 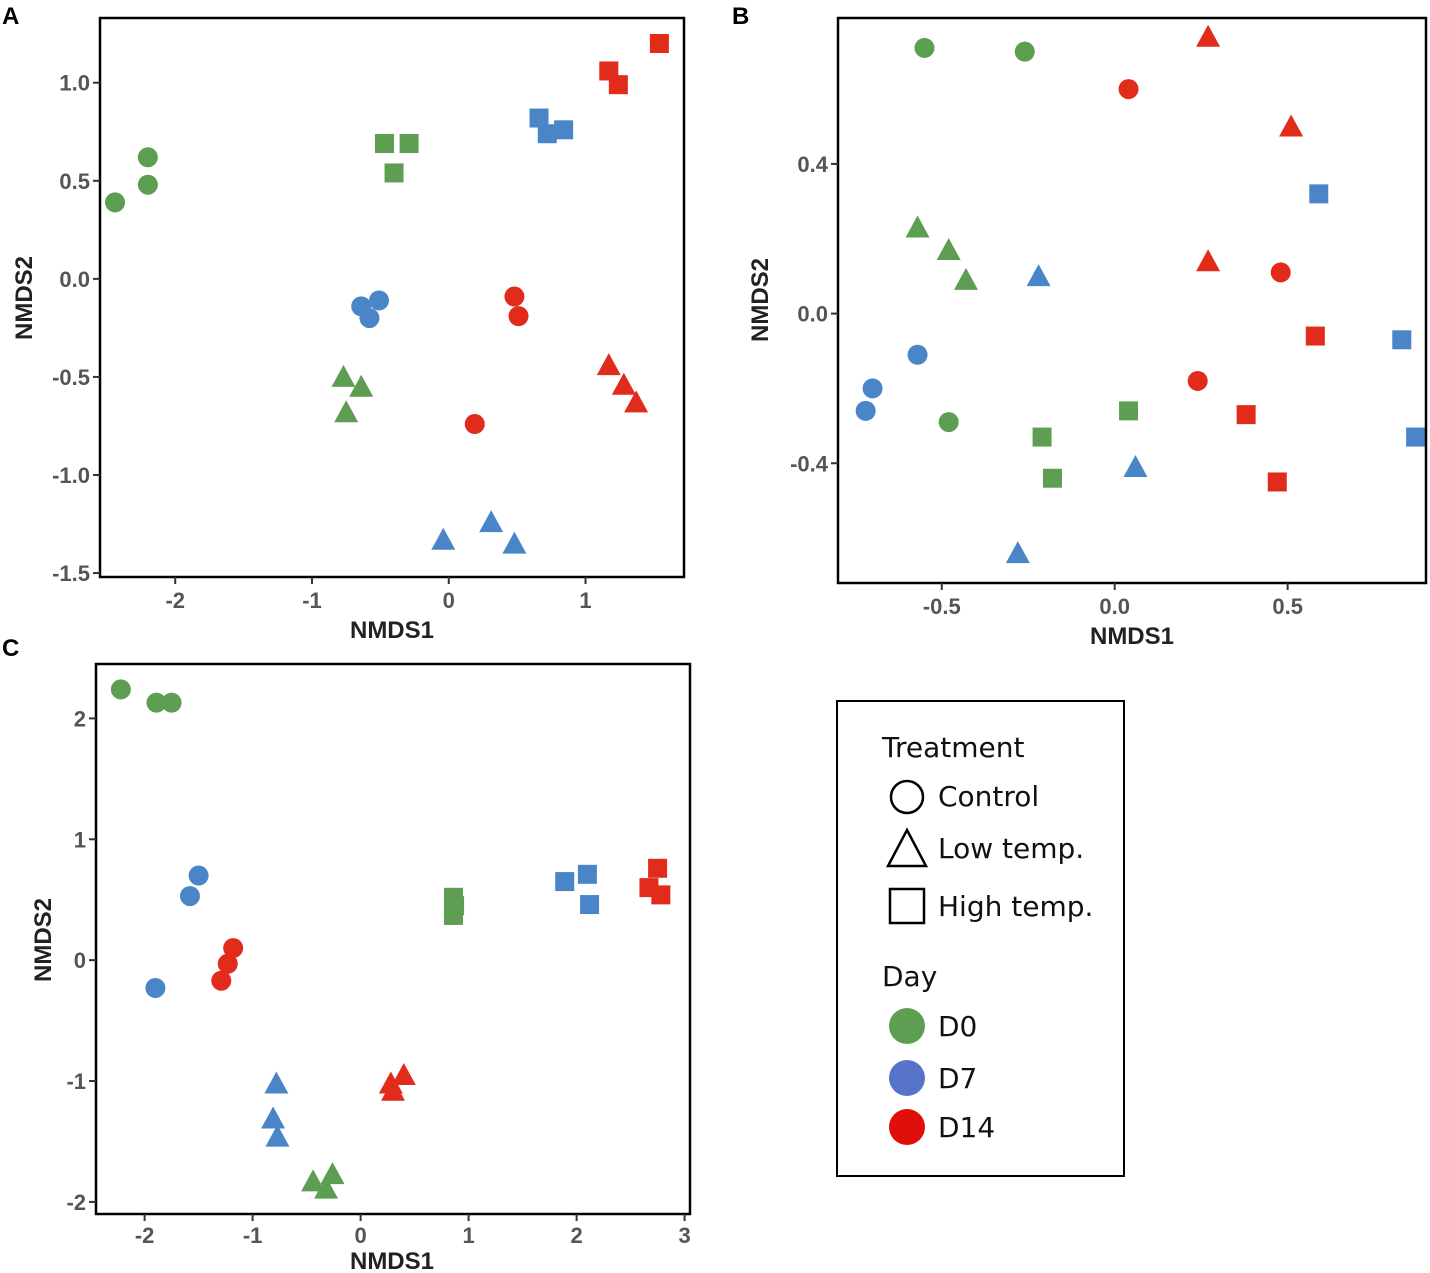 I want to click on legend-day-title: Day, so click(x=909, y=976).